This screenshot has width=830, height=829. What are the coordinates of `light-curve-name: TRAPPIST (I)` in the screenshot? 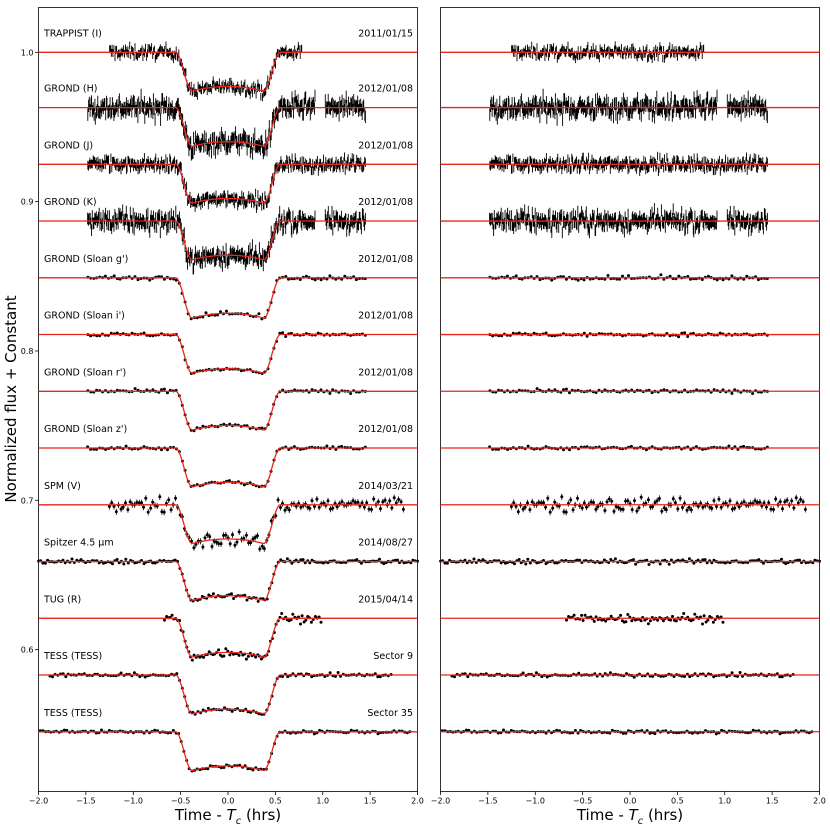 It's located at (72, 33).